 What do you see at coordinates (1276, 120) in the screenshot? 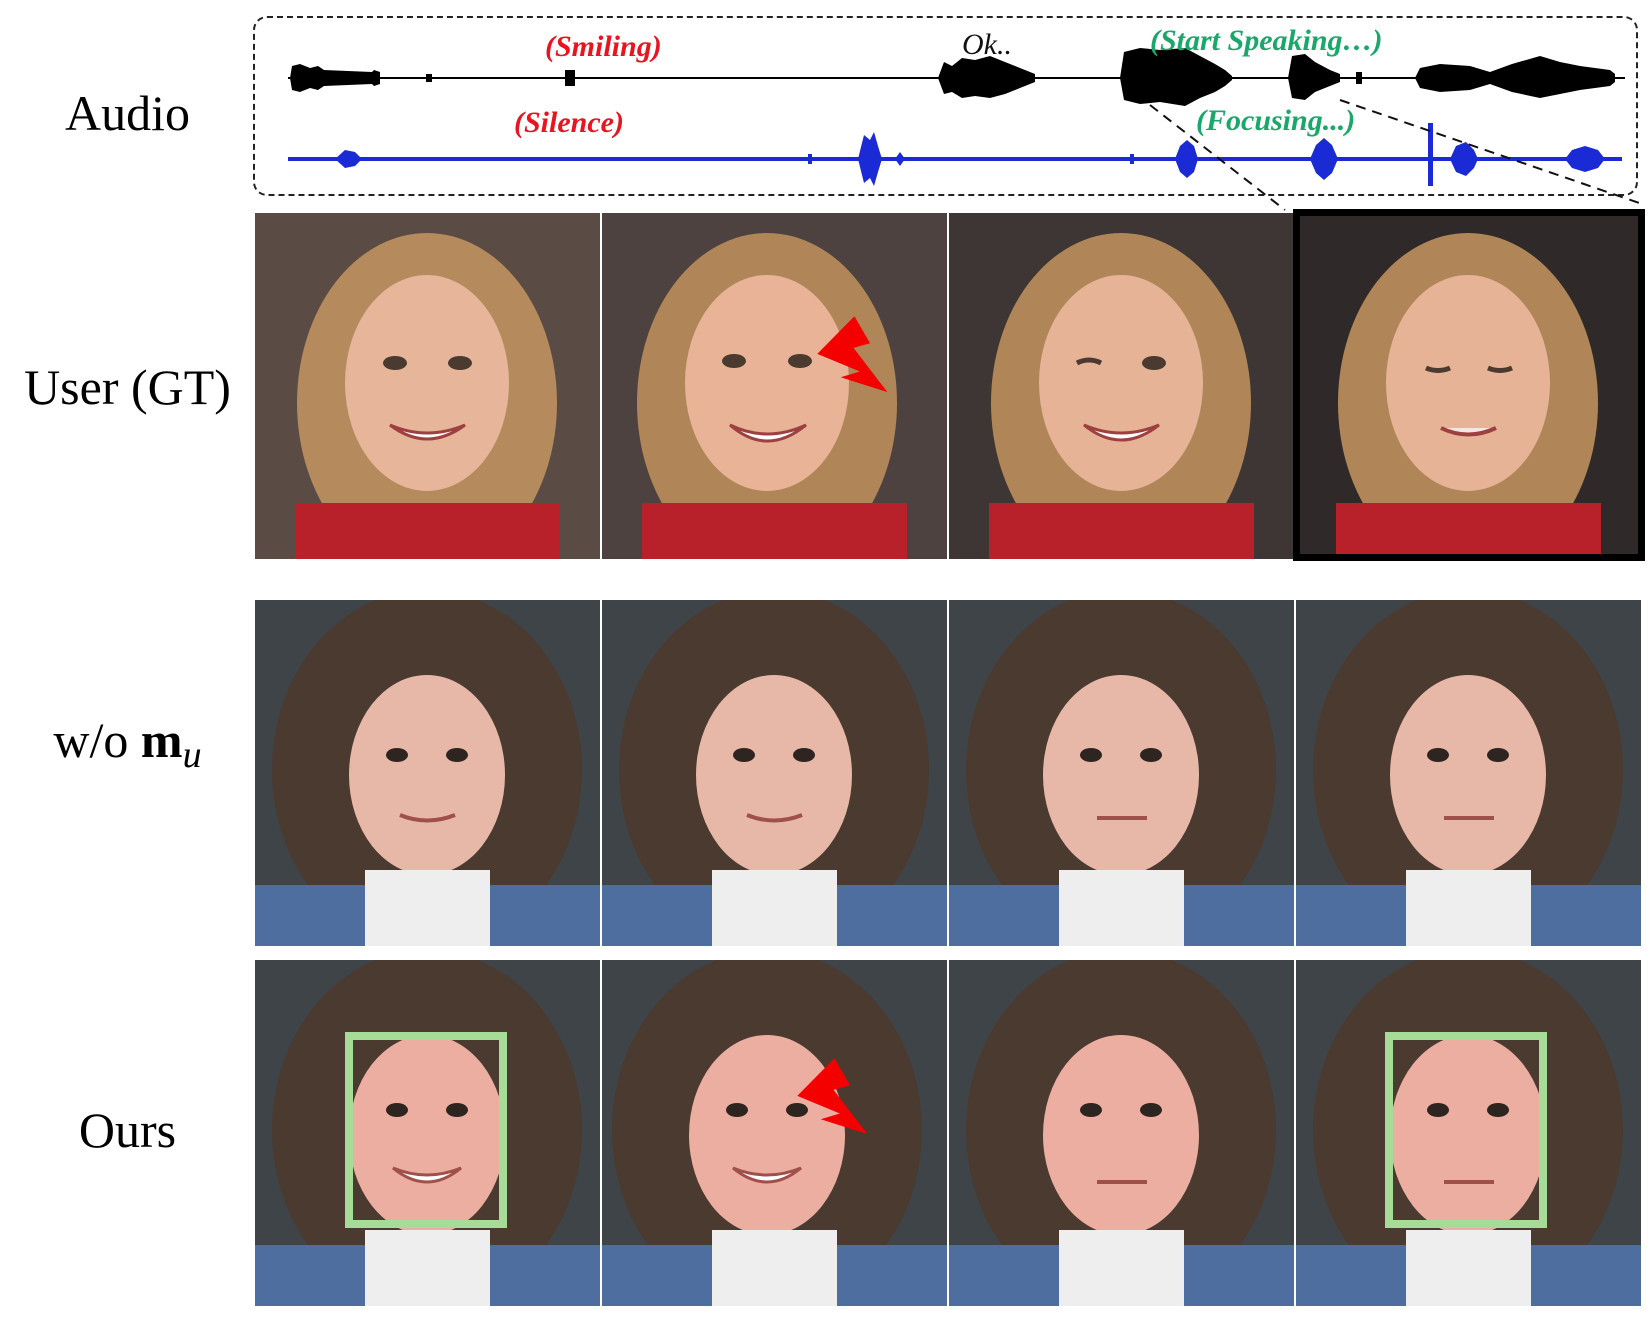
I see `annotation-focusing: (Focusing...)` at bounding box center [1276, 120].